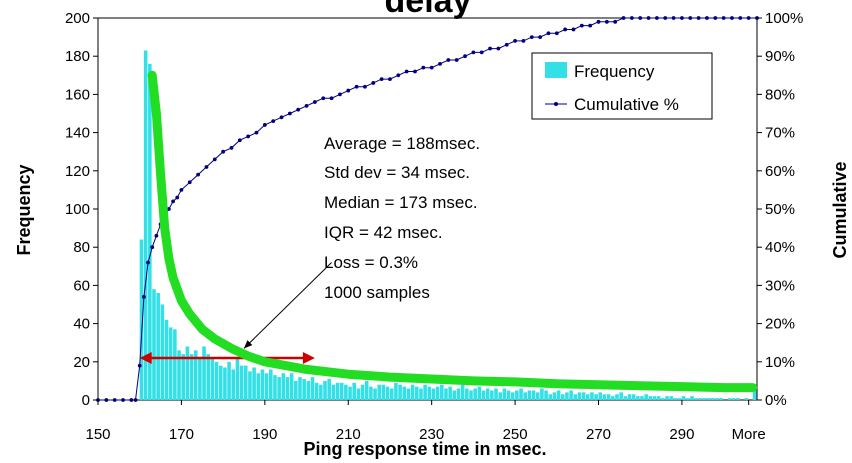 Image resolution: width=852 pixels, height=463 pixels. Describe the element at coordinates (428, 10) in the screenshot. I see `chart-title: delay` at that location.